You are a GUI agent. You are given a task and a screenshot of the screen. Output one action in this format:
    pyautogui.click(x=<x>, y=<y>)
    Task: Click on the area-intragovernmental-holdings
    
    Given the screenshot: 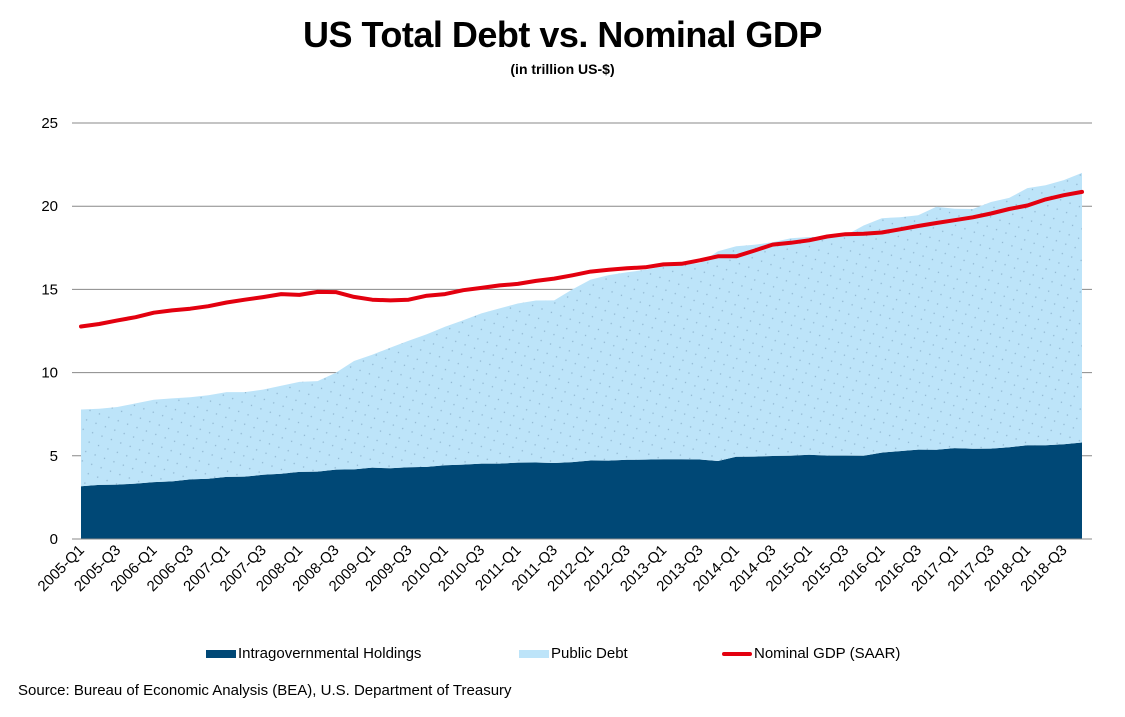 What is the action you would take?
    pyautogui.click(x=581, y=490)
    